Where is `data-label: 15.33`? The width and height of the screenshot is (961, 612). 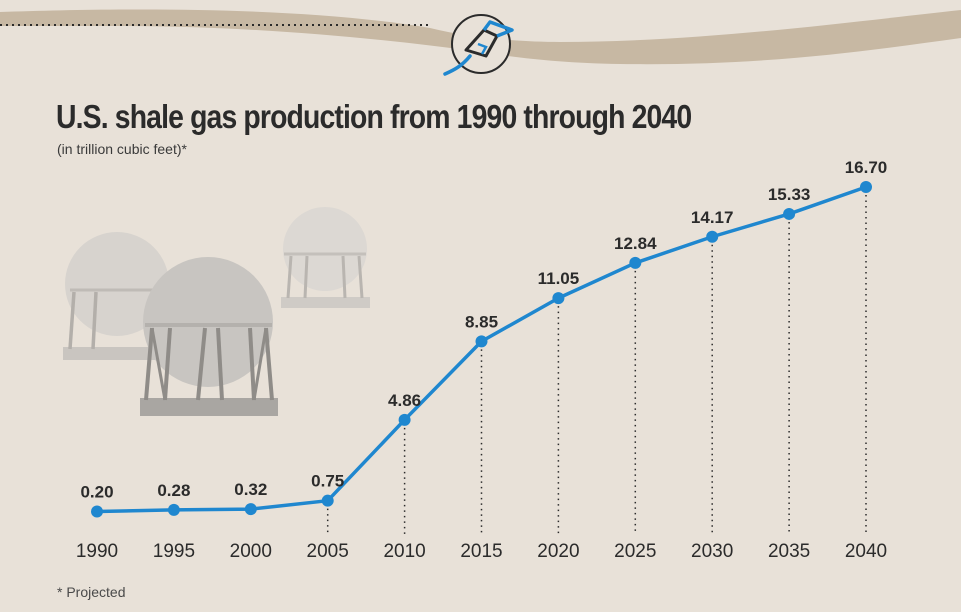
data-label: 15.33 is located at coordinates (789, 194).